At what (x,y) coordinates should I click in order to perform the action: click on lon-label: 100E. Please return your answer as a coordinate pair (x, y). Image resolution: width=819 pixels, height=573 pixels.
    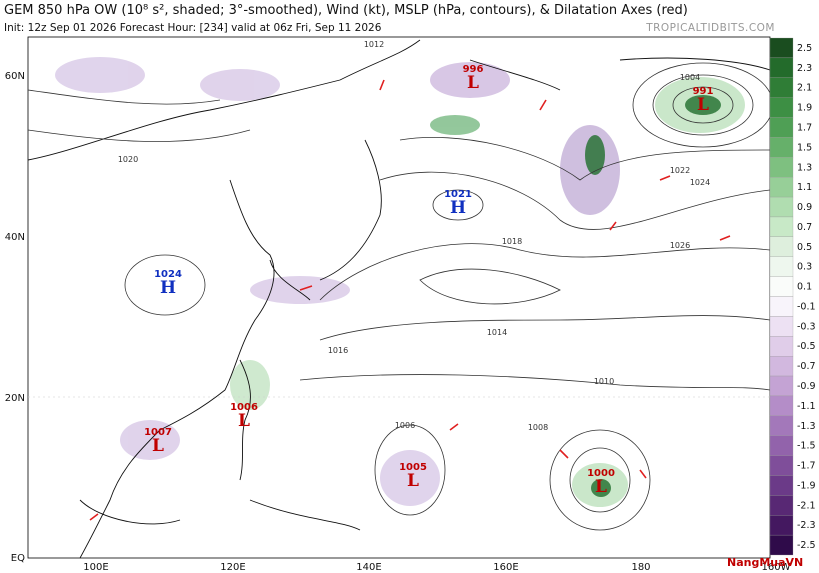
    Looking at the image, I should click on (95, 567).